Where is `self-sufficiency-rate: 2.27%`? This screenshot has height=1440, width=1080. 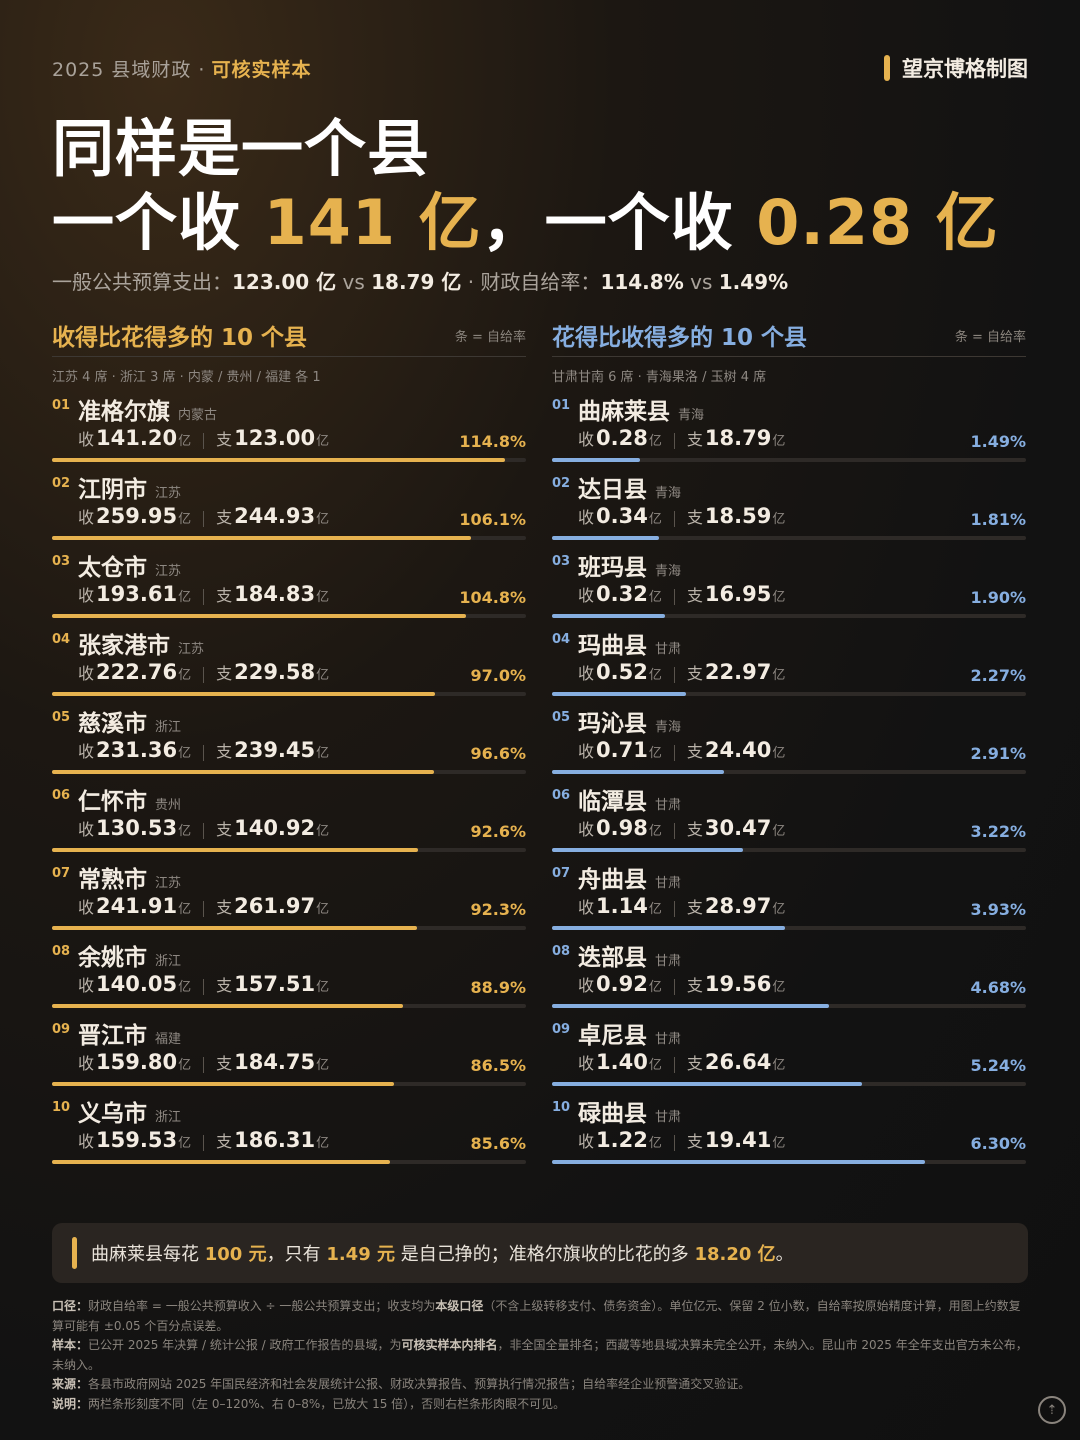 self-sufficiency-rate: 2.27% is located at coordinates (998, 675).